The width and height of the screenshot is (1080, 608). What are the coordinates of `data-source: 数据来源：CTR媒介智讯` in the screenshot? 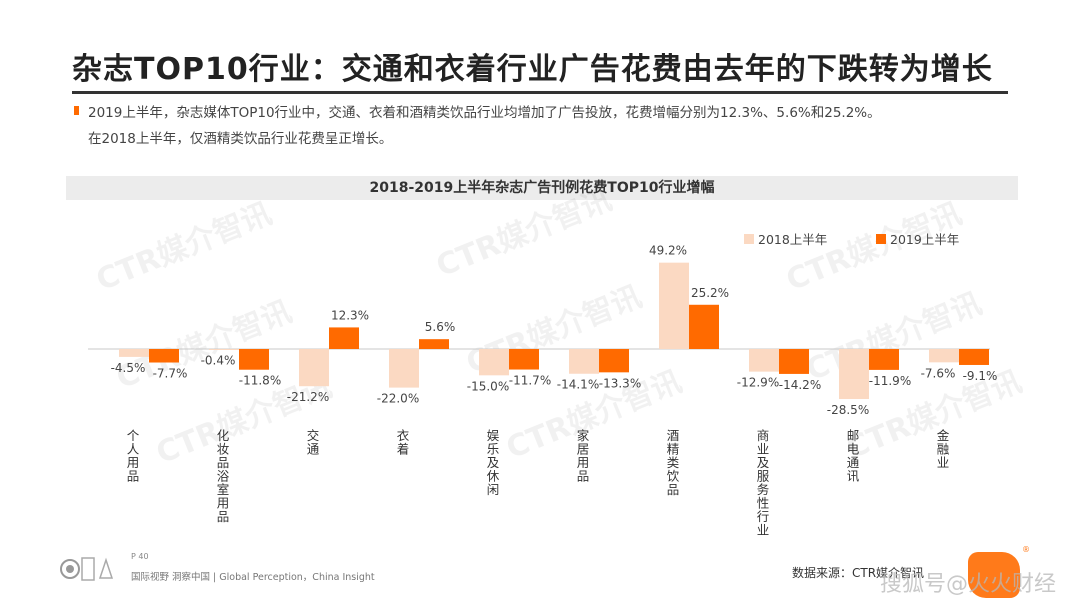 It's located at (858, 573).